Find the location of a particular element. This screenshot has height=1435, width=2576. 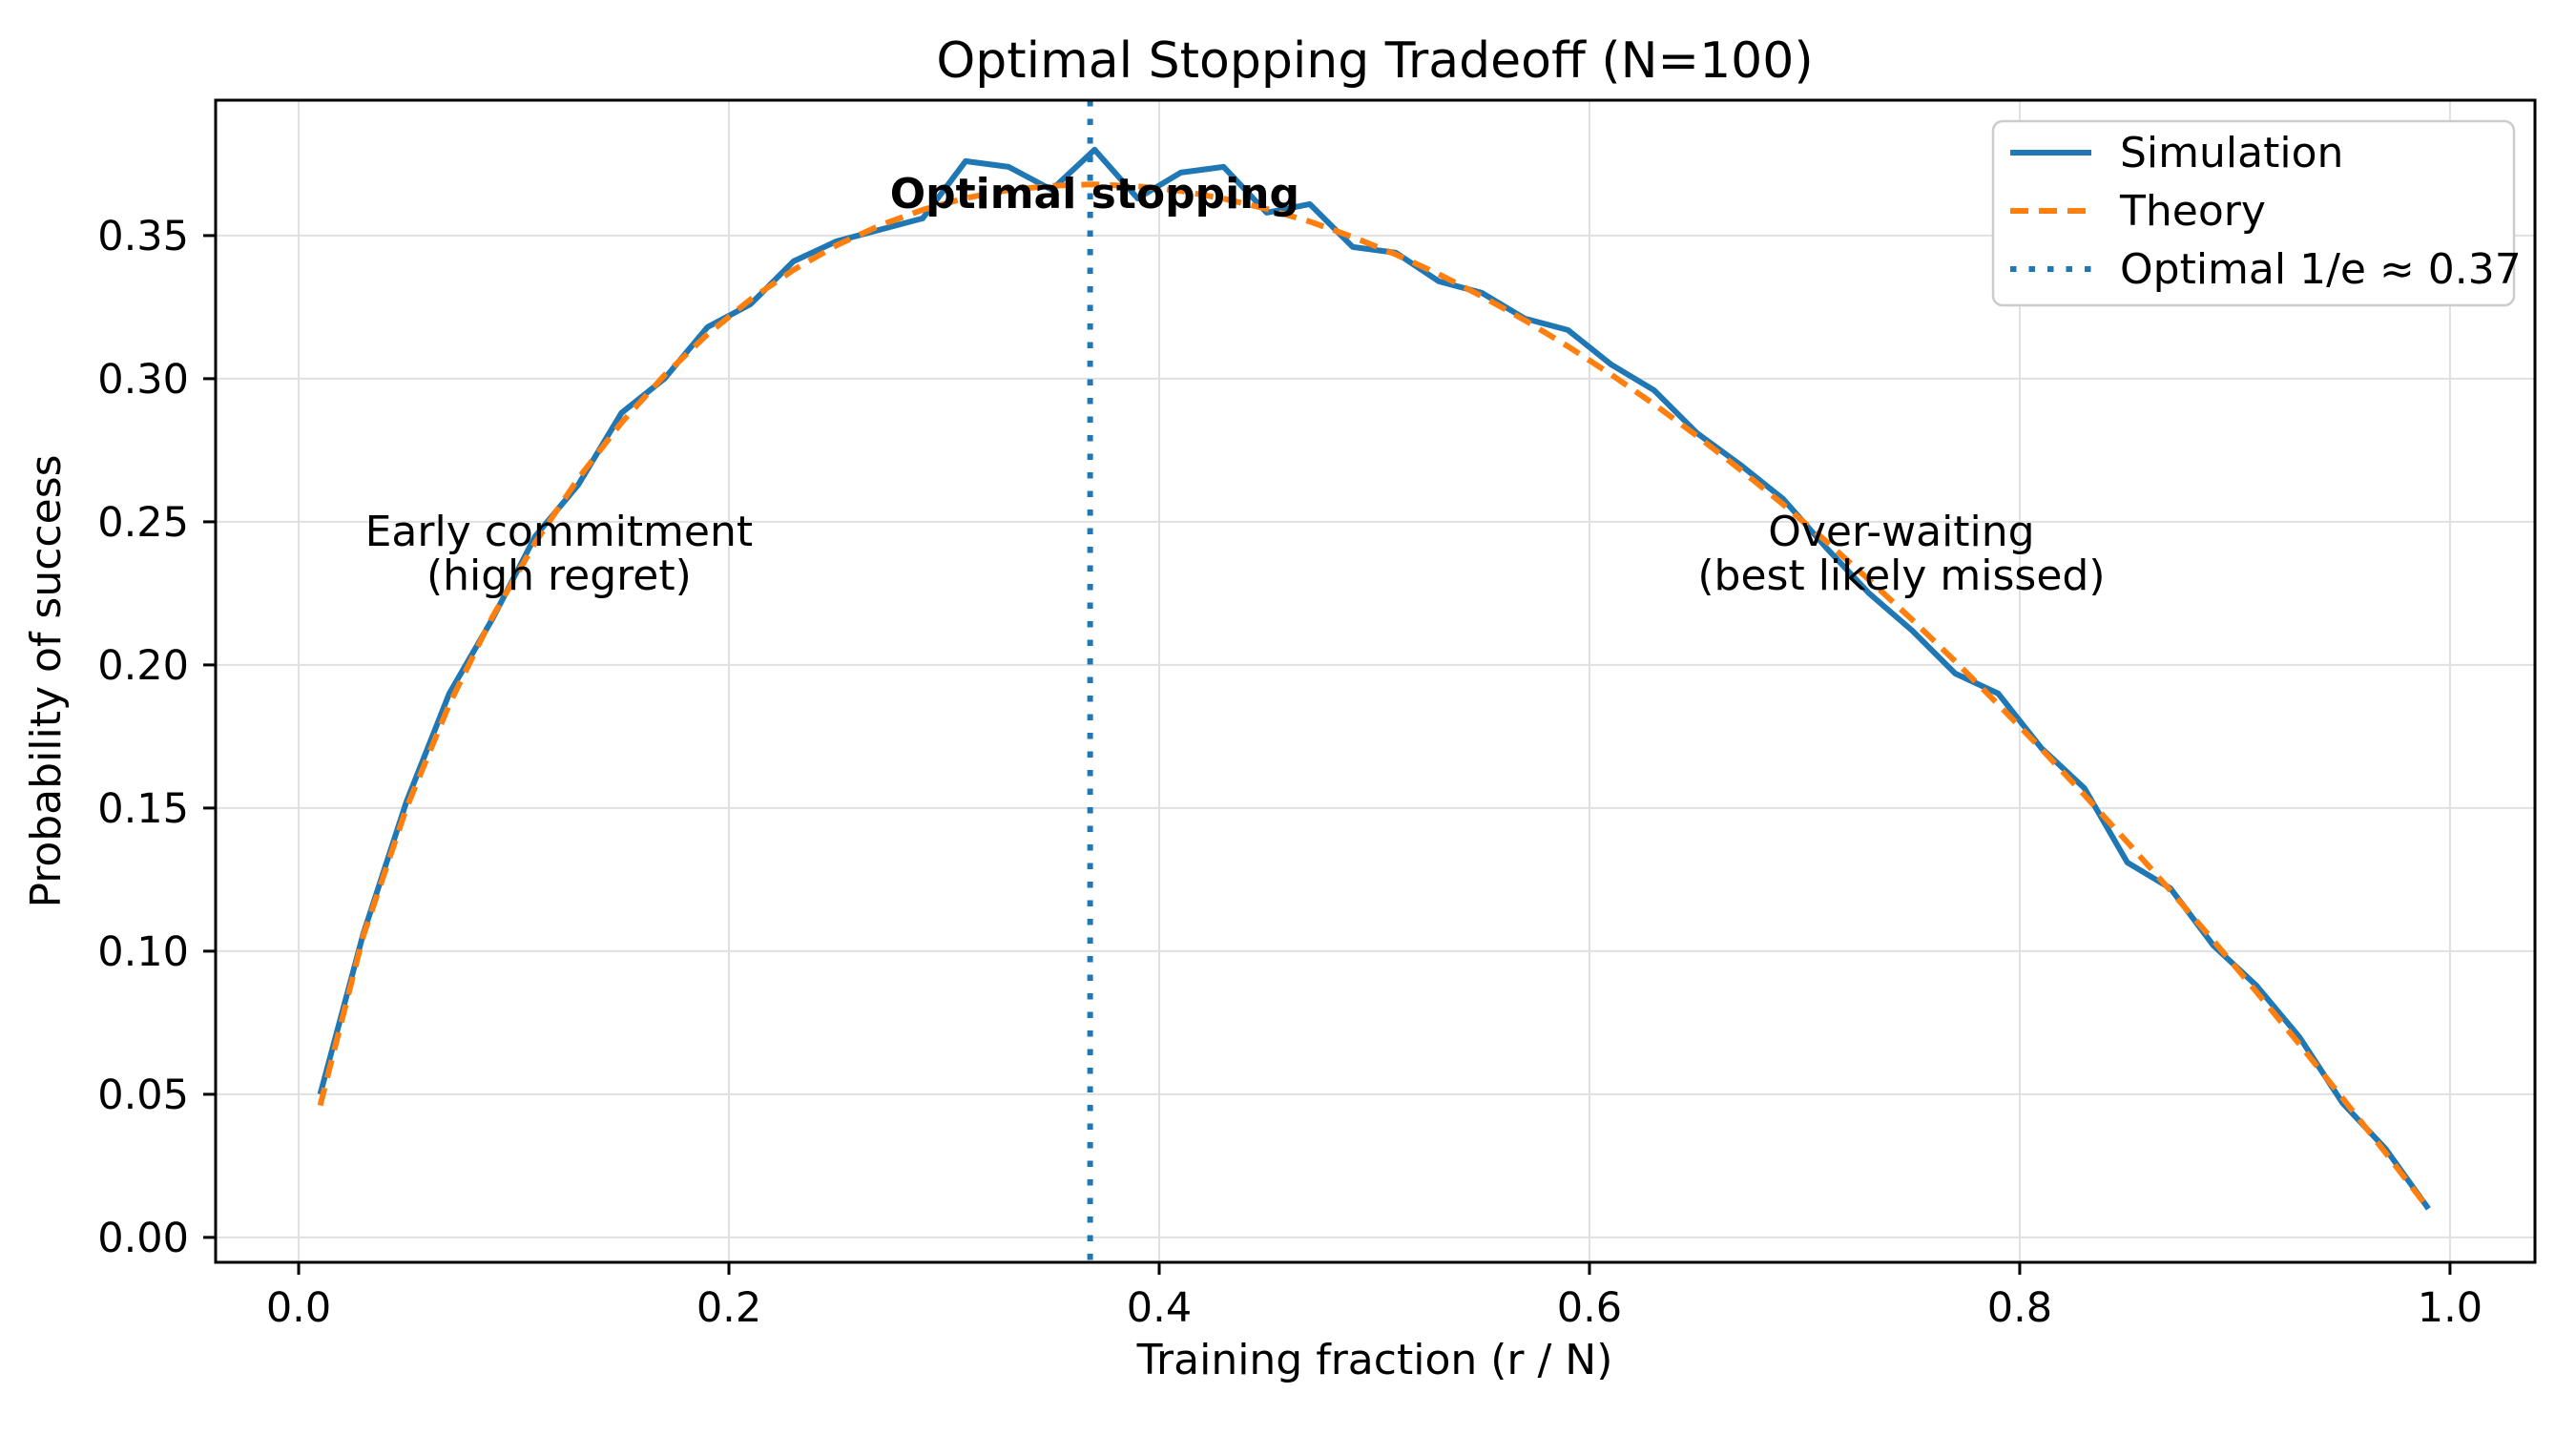

x-tick-label: 0.0 is located at coordinates (298, 1308).